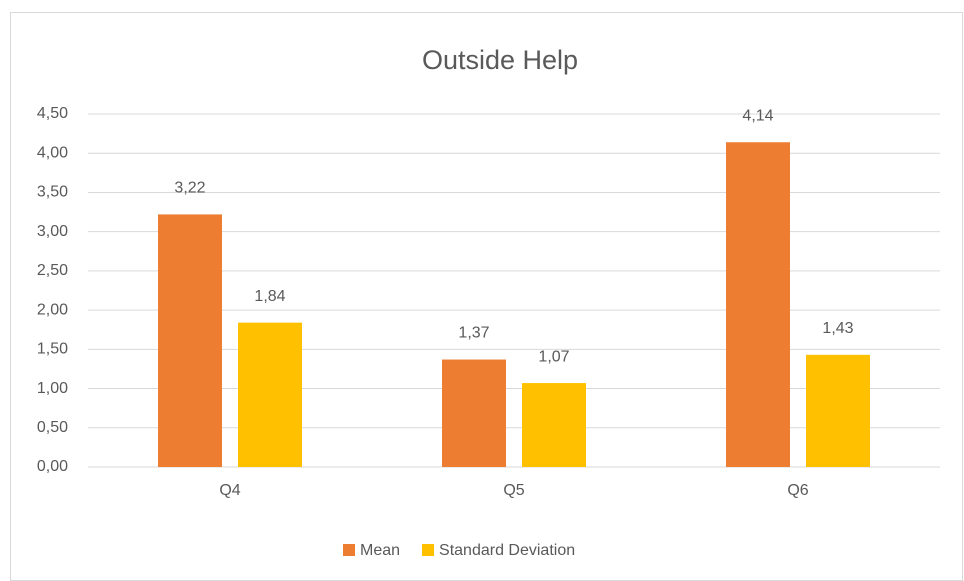  I want to click on value-label: 4,14, so click(757, 115).